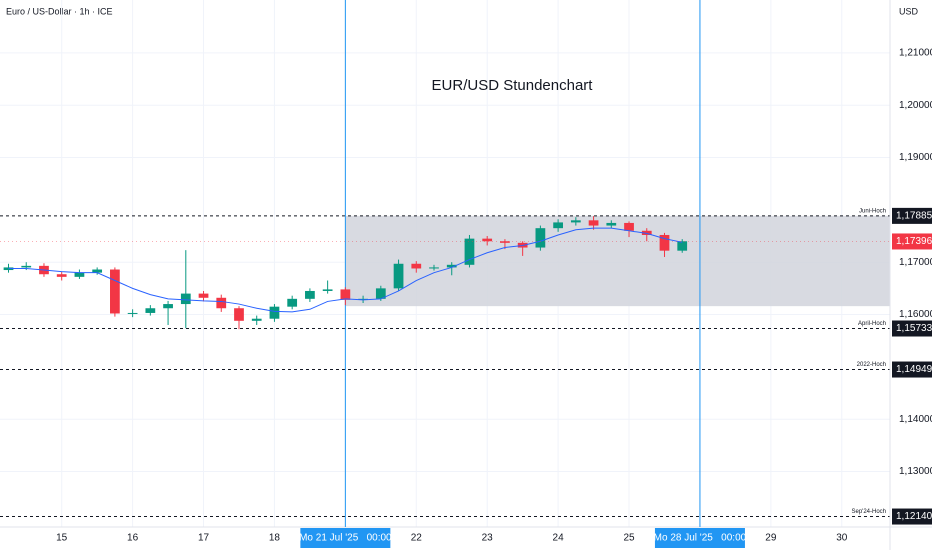  What do you see at coordinates (915, 314) in the screenshot?
I see `y-tick-label: 1,16000` at bounding box center [915, 314].